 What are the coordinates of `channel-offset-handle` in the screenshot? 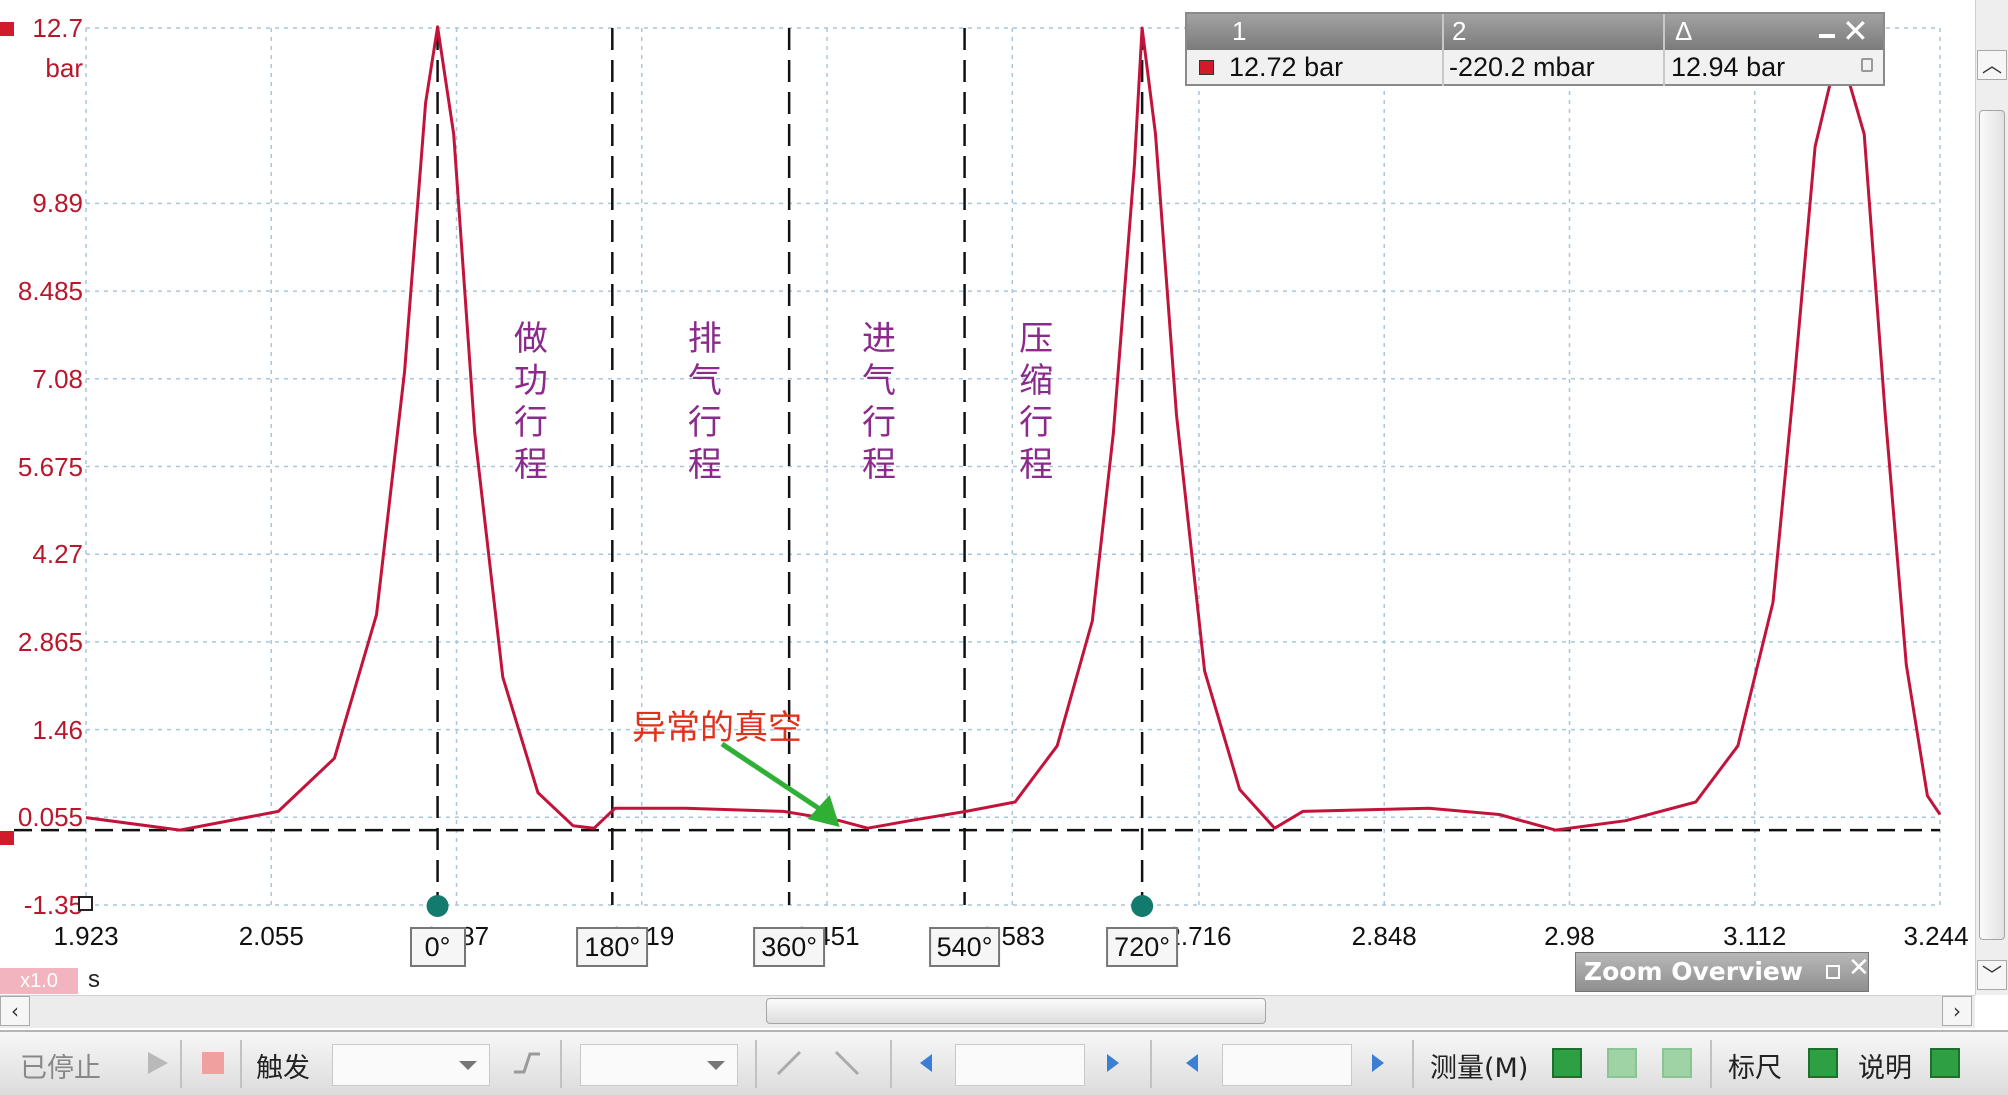 It's located at (7, 838).